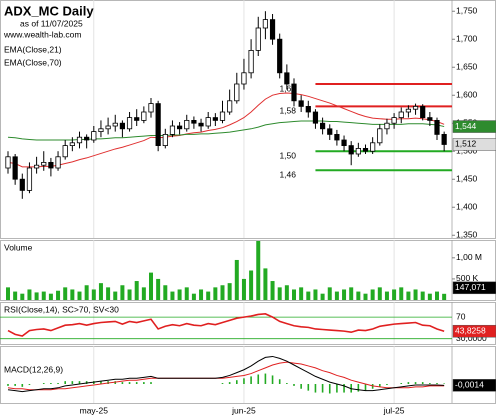 This screenshot has height=420, width=496. I want to click on last-value-label: -0,0014, so click(469, 385).